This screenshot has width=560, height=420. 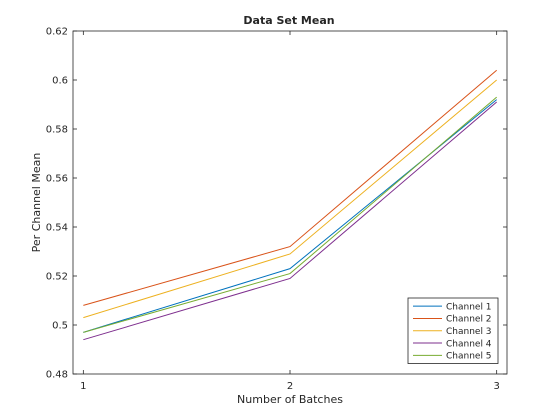 What do you see at coordinates (57, 375) in the screenshot?
I see `y-tick-label: 0.48` at bounding box center [57, 375].